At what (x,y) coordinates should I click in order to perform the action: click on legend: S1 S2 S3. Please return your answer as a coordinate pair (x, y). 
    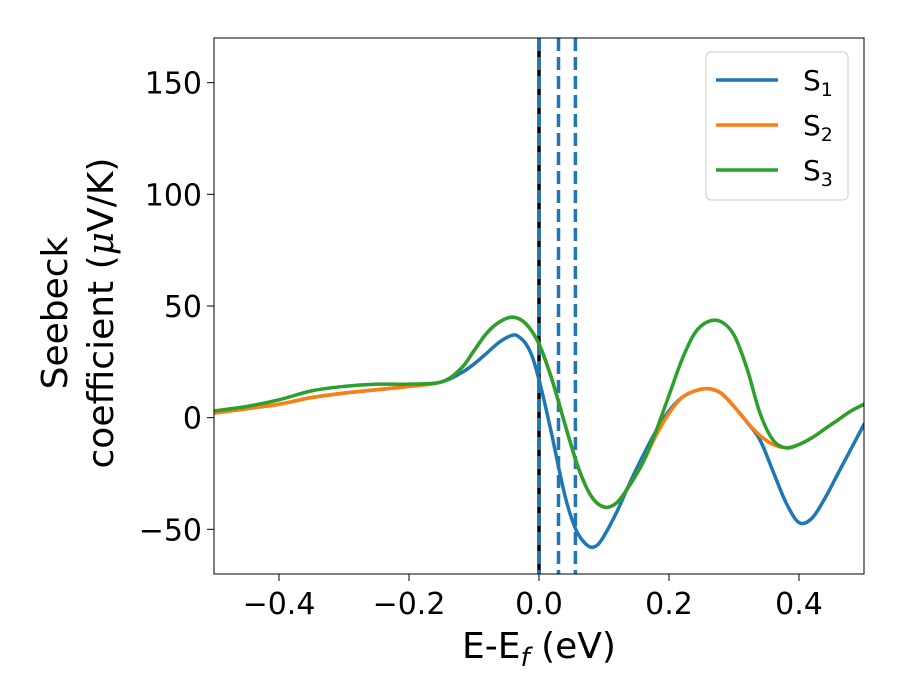
    Looking at the image, I should click on (777, 126).